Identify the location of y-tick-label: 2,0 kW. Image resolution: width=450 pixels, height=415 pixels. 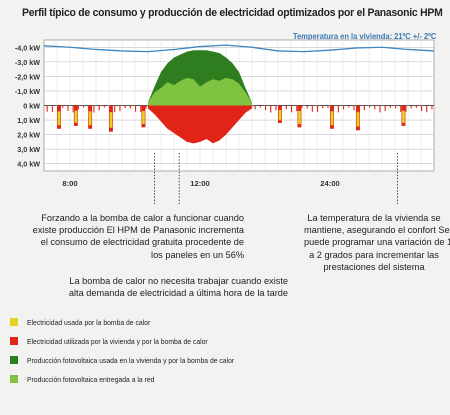
(28, 135).